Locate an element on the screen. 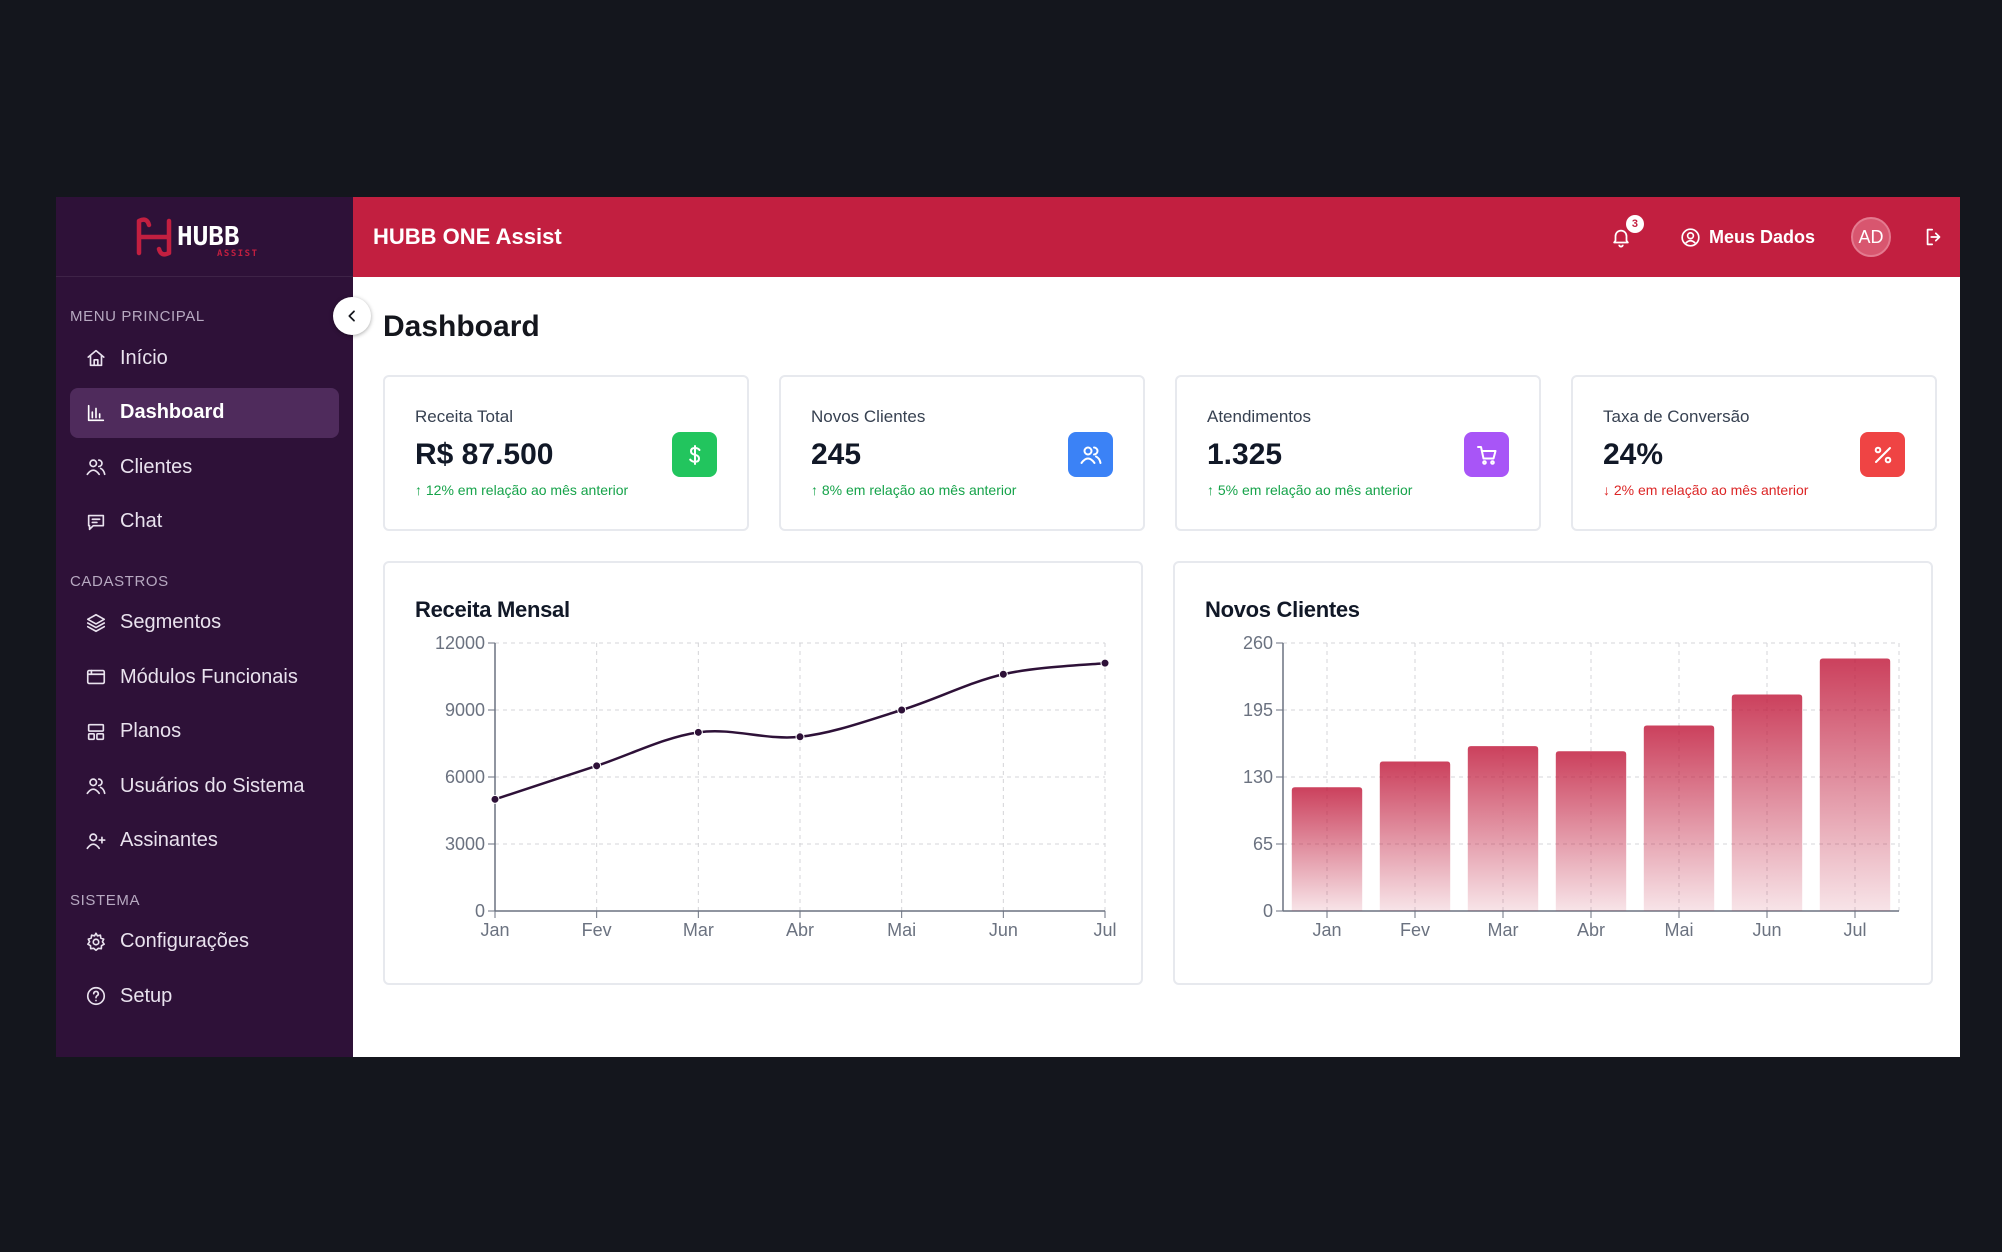  notifications-button: 3 is located at coordinates (1625, 233).